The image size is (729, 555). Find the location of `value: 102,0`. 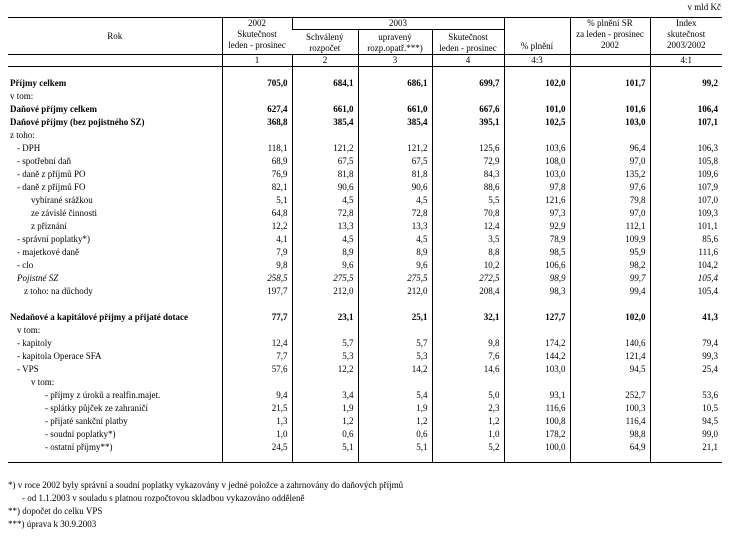

value: 102,0 is located at coordinates (635, 317).